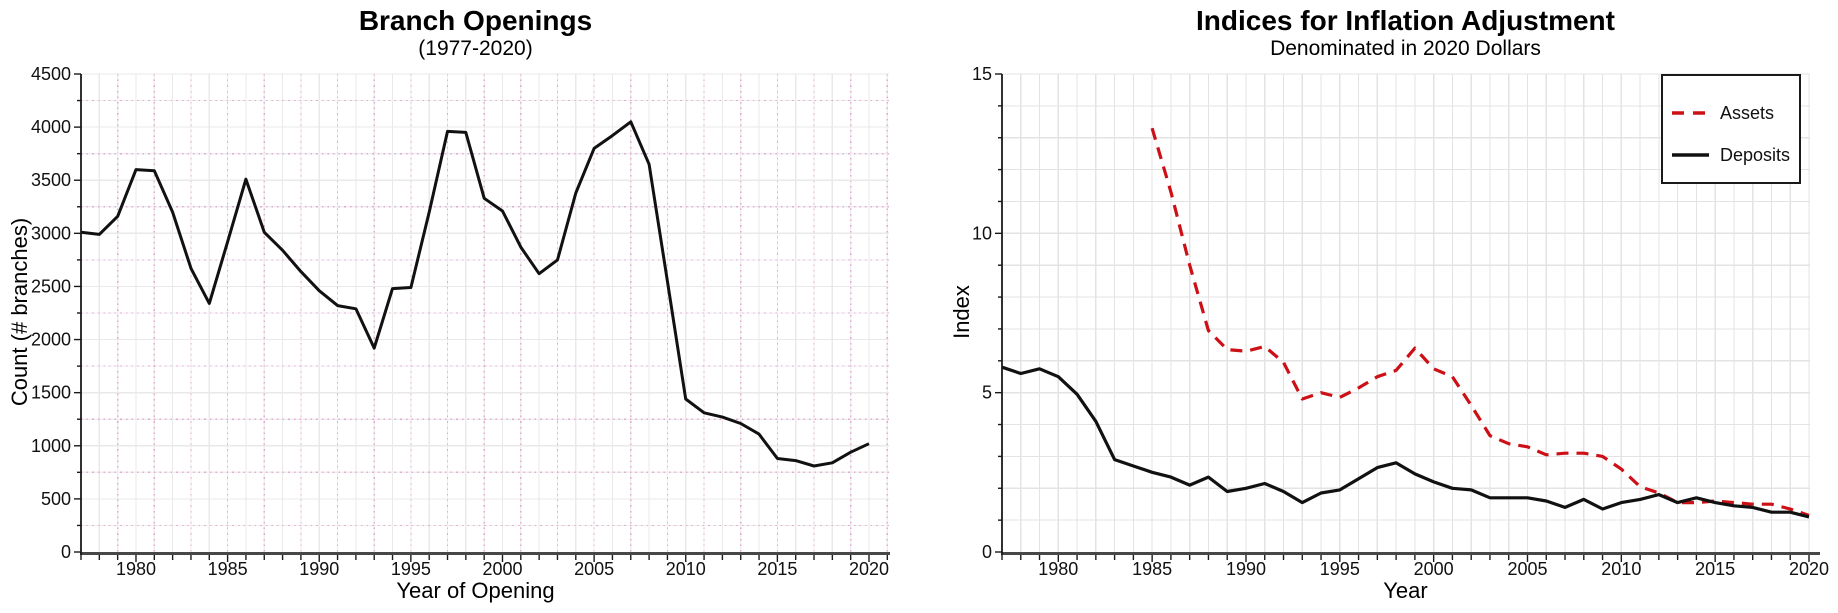 The width and height of the screenshot is (1838, 613). What do you see at coordinates (475, 48) in the screenshot?
I see `chart-subtitle: (1977-2020)` at bounding box center [475, 48].